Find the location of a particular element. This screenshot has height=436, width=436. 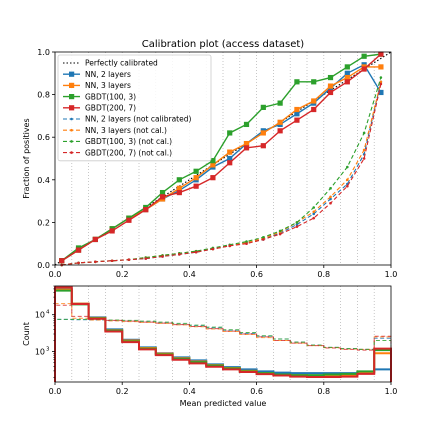

y-tick-label: 0.8 is located at coordinates (43, 95).